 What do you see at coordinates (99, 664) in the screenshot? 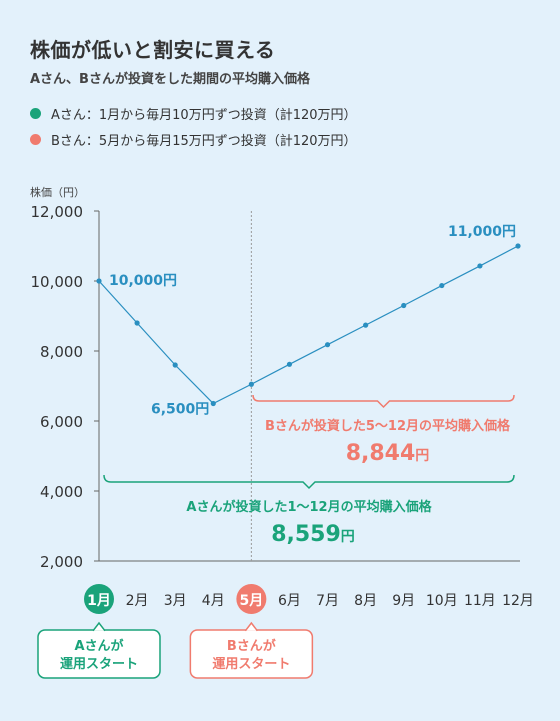
I see `a-start-callout-text: 運用スタート` at bounding box center [99, 664].